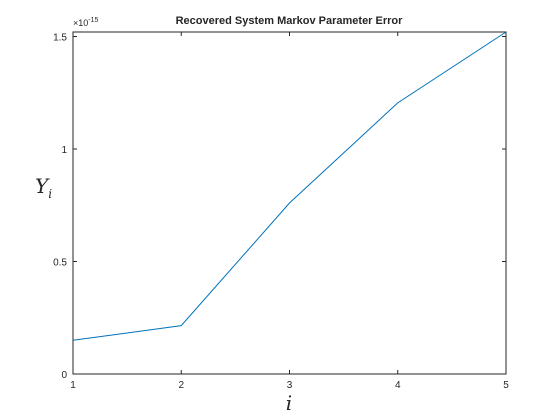  What do you see at coordinates (73, 385) in the screenshot?
I see `x-tick-label: 1` at bounding box center [73, 385].